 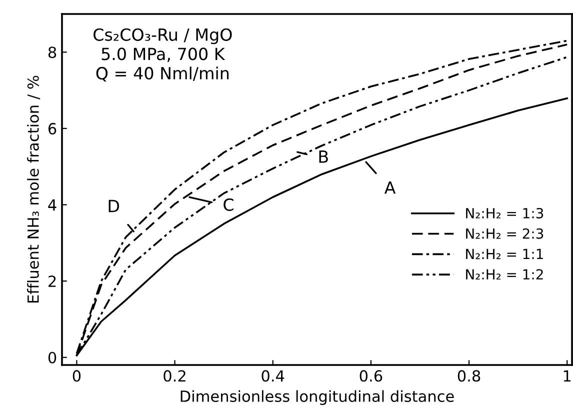 What do you see at coordinates (52, 205) in the screenshot?
I see `y-tick-label: 4` at bounding box center [52, 205].